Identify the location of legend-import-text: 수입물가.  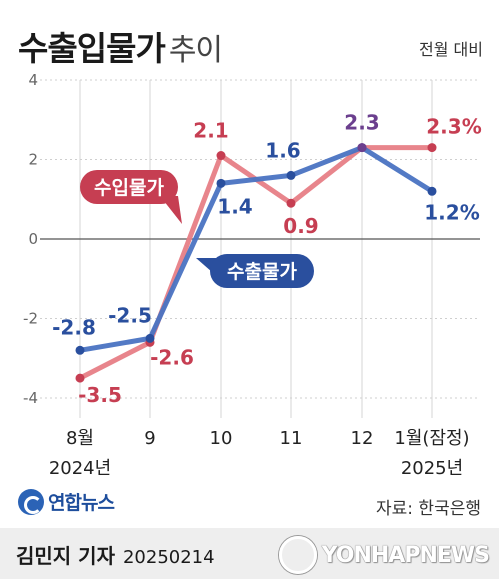
(129, 188).